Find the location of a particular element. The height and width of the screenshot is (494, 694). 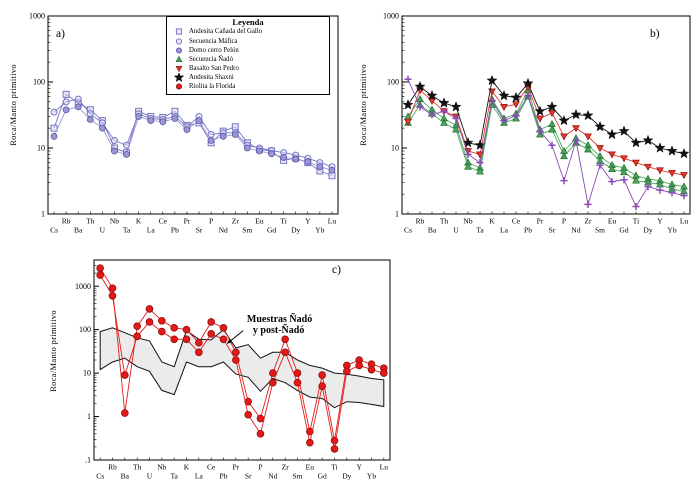

triangle-down-filled-legend-icon is located at coordinates (179, 69).